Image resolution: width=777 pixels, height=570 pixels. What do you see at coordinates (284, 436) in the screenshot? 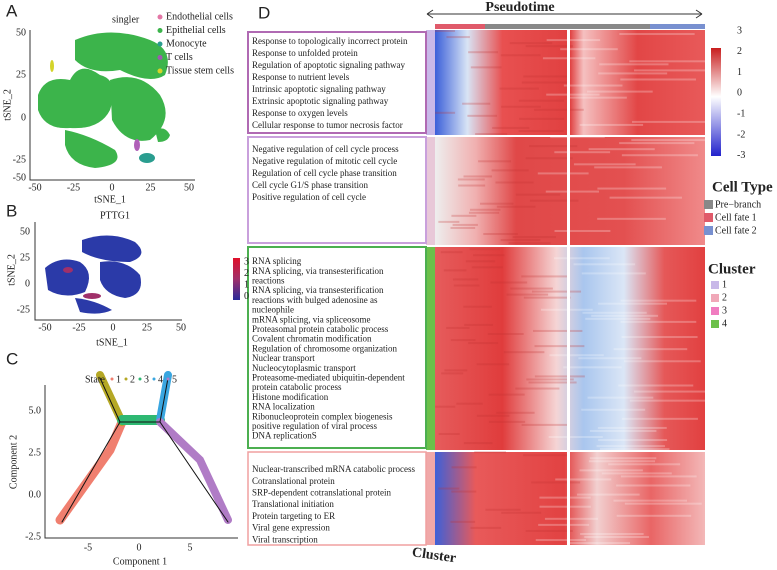
I see `go-term: DNA replicationS` at bounding box center [284, 436].